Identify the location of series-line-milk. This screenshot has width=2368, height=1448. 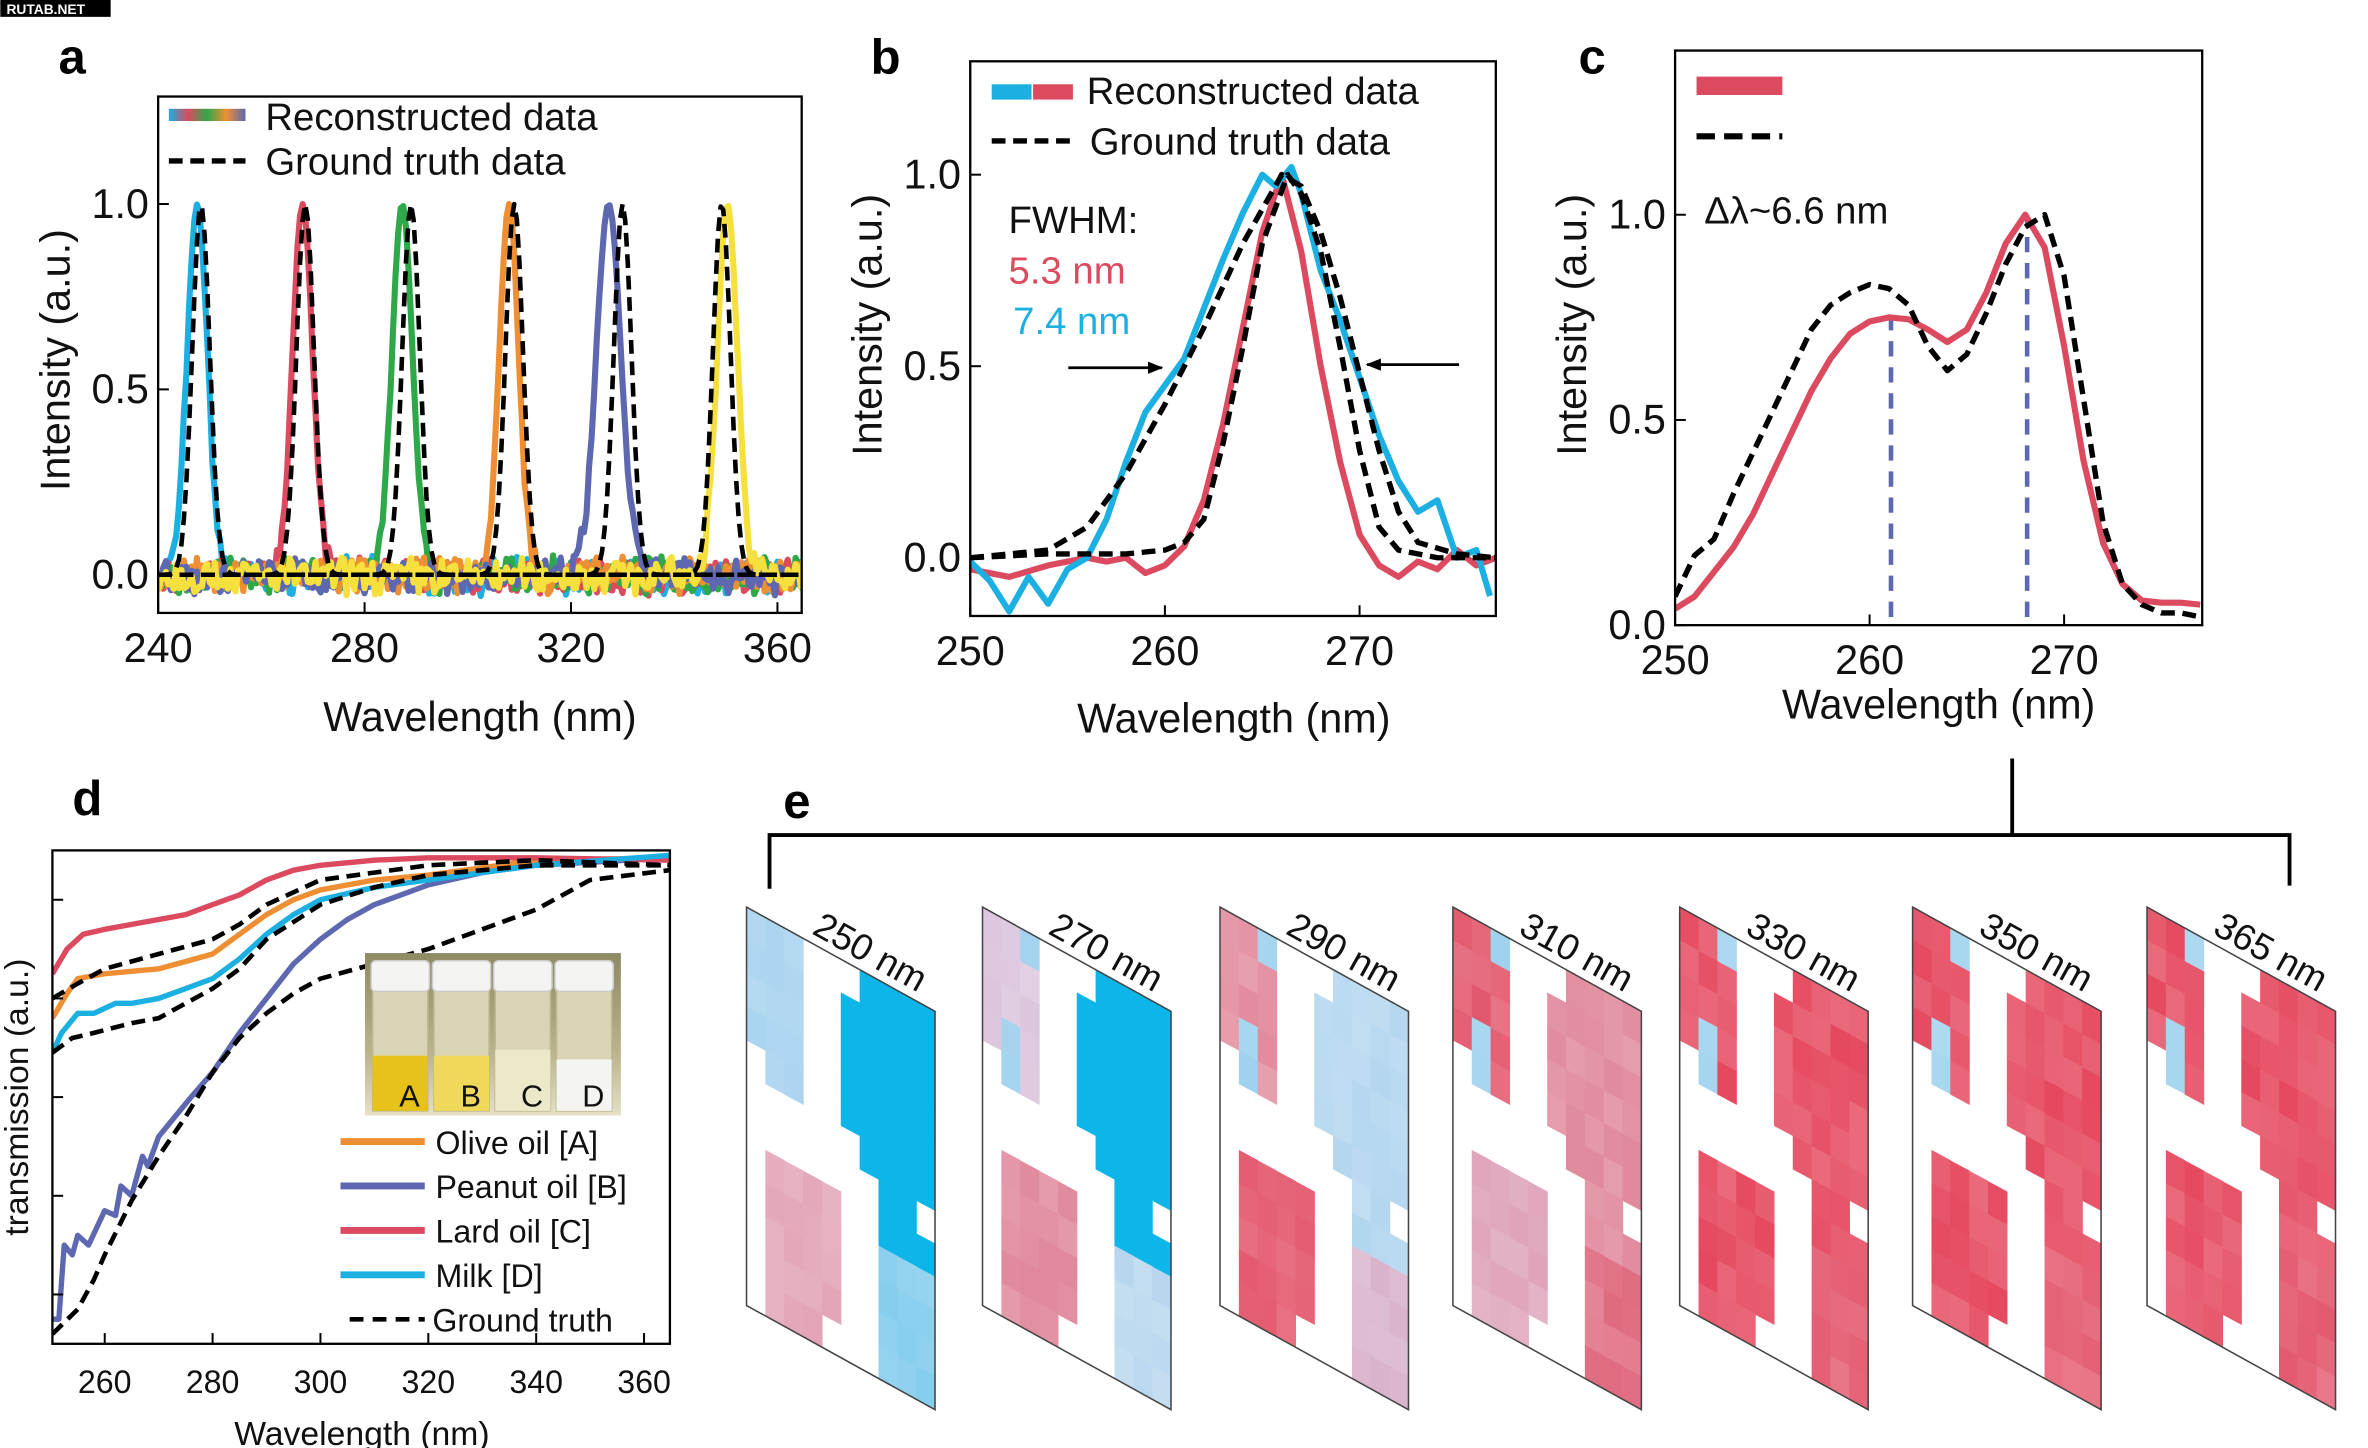
(361, 953).